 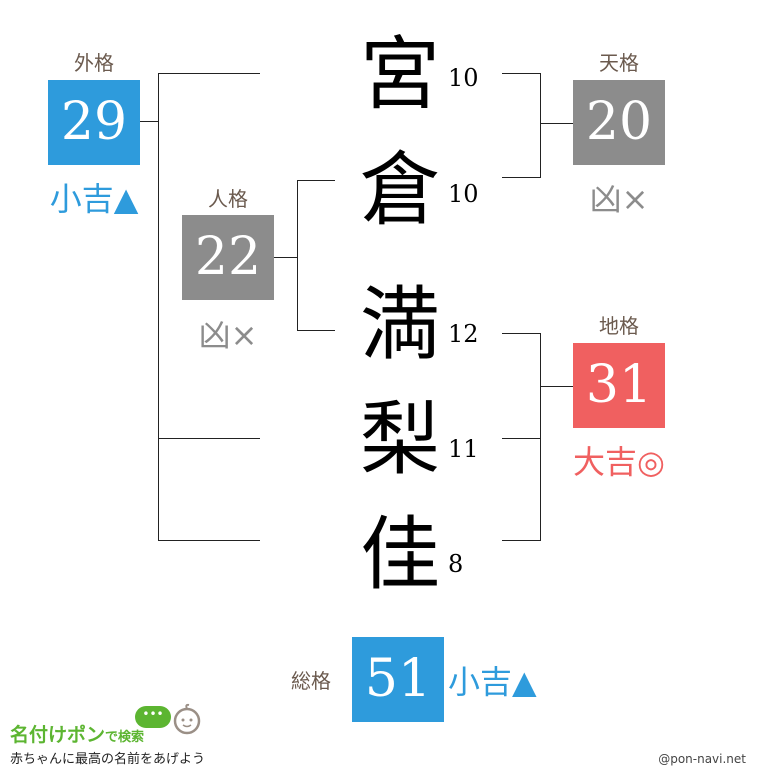 What do you see at coordinates (125, 737) in the screenshot?
I see `logo-sub: で検索` at bounding box center [125, 737].